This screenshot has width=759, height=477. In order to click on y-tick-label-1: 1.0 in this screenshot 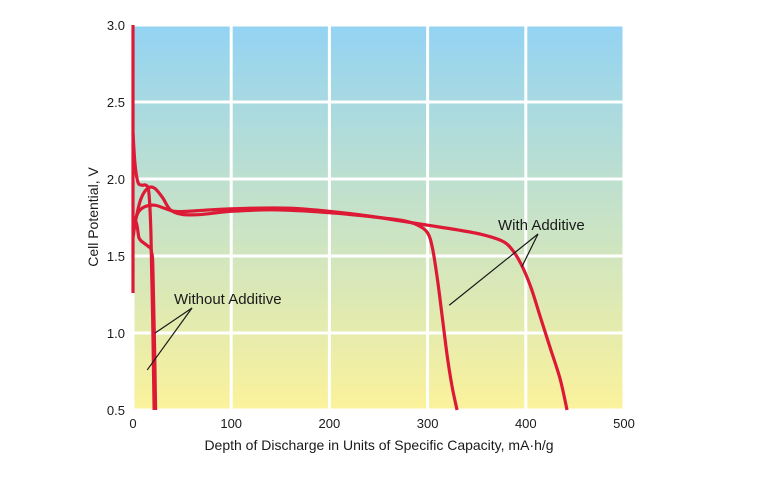, I will do `click(116, 333)`.